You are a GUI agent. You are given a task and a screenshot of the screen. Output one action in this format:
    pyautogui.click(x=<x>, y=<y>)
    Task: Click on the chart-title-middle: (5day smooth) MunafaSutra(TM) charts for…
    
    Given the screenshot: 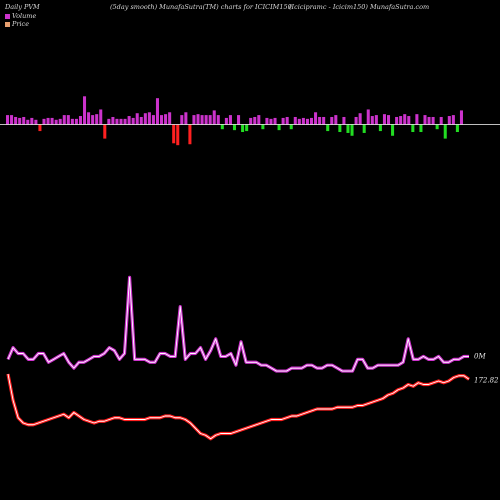 What is the action you would take?
    pyautogui.click(x=201, y=7)
    